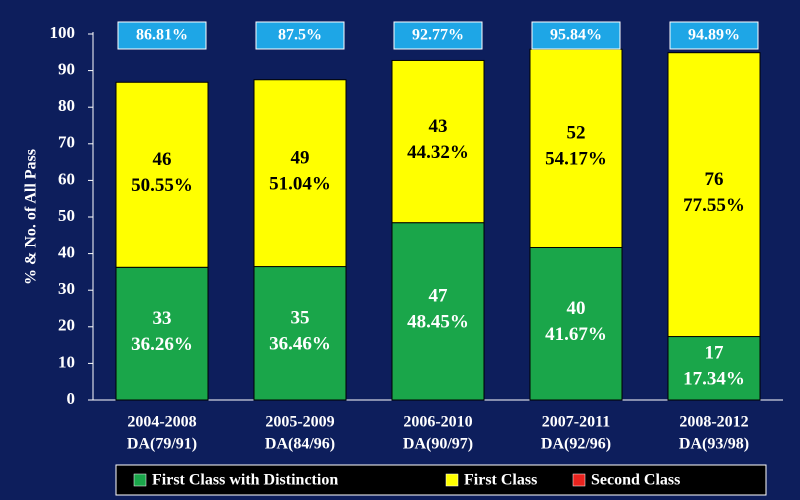  I want to click on total-label: 94.89%, so click(714, 35).